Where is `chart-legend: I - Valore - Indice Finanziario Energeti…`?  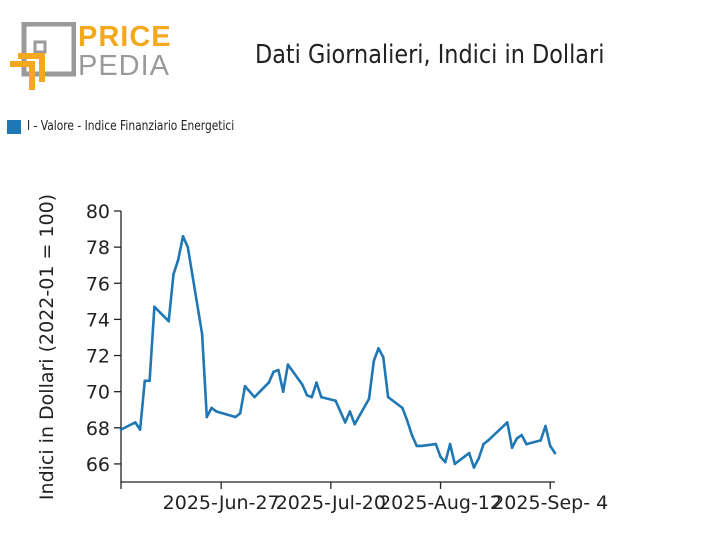 chart-legend: I - Valore - Indice Finanziario Energeti… is located at coordinates (143, 126).